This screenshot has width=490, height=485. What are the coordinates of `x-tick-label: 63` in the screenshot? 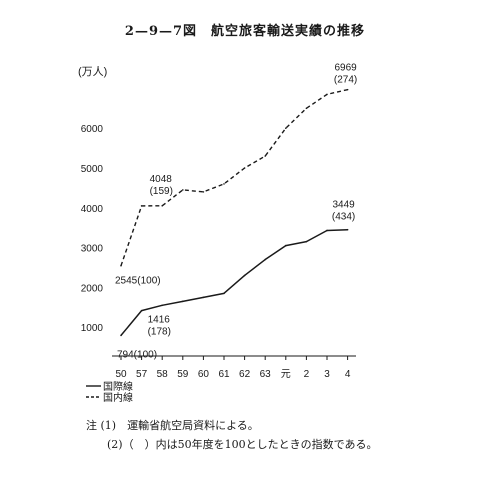 It's located at (266, 374).